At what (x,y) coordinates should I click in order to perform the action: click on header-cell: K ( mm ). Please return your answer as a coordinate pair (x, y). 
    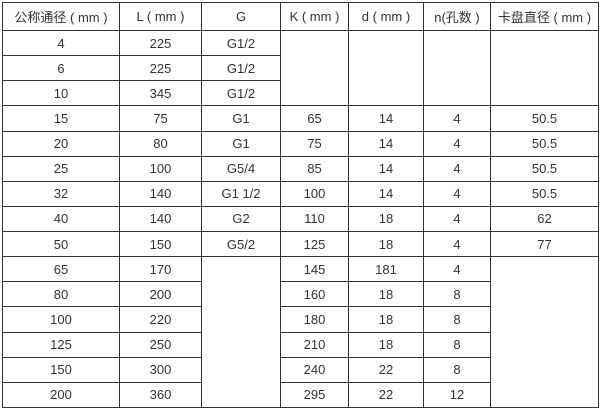
    Looking at the image, I should click on (314, 16).